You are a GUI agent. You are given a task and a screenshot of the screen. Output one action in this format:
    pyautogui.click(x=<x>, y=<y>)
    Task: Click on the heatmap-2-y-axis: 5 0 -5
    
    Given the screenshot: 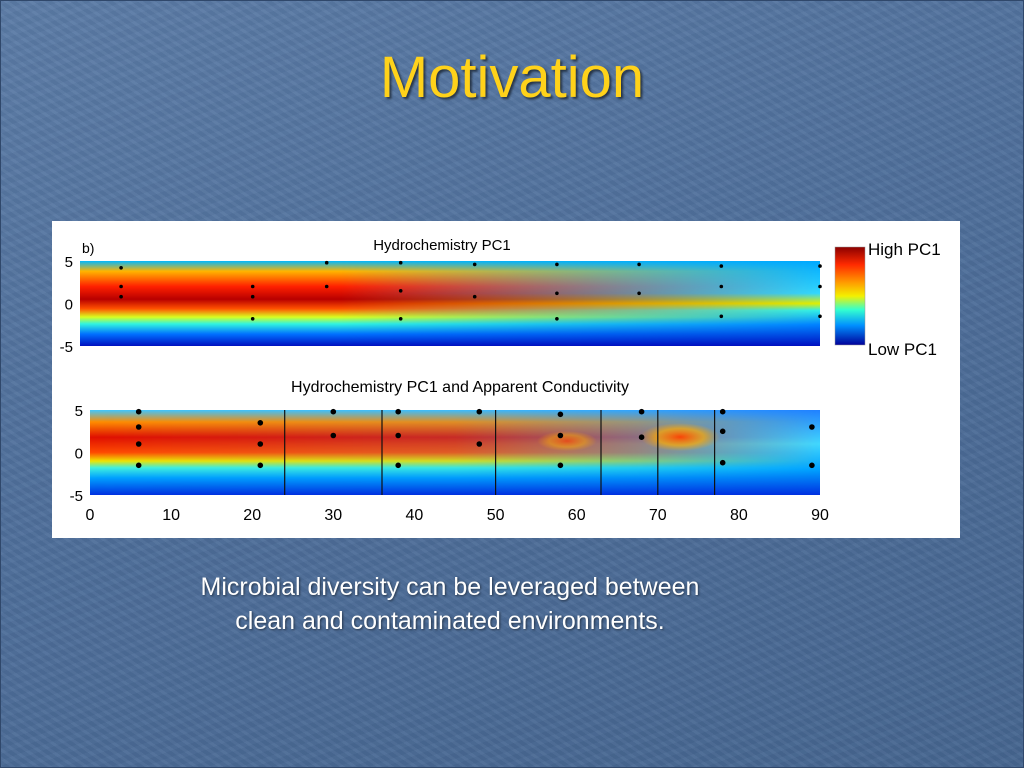 What is the action you would take?
    pyautogui.click(x=76, y=454)
    